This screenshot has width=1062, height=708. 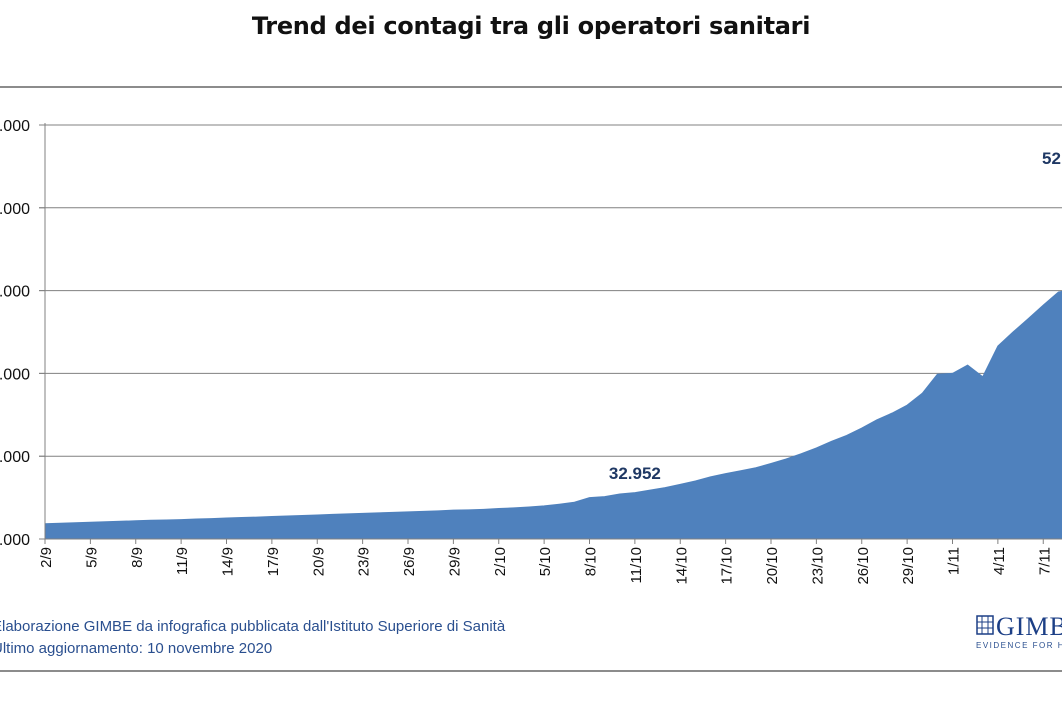 What do you see at coordinates (273, 561) in the screenshot?
I see `x-tick-label: 17/9` at bounding box center [273, 561].